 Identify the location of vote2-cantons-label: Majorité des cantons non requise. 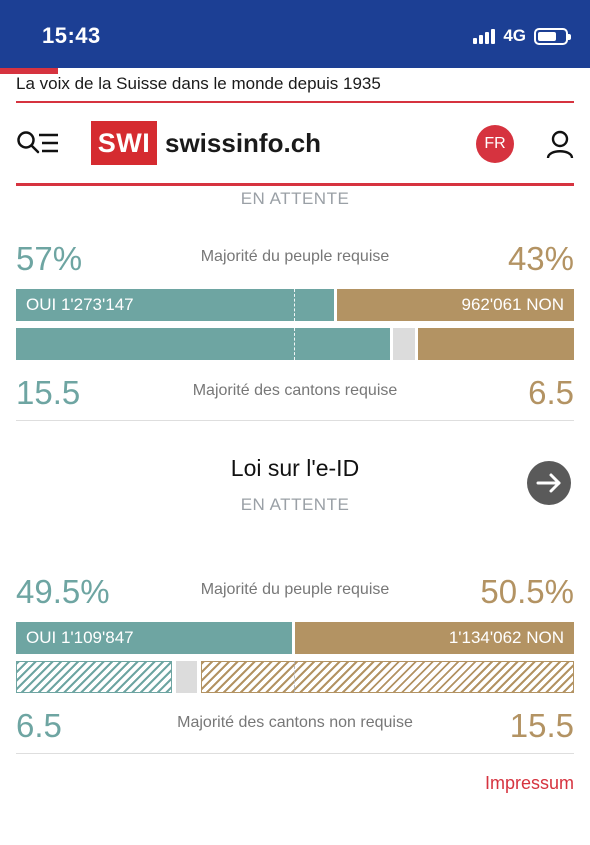
(295, 722).